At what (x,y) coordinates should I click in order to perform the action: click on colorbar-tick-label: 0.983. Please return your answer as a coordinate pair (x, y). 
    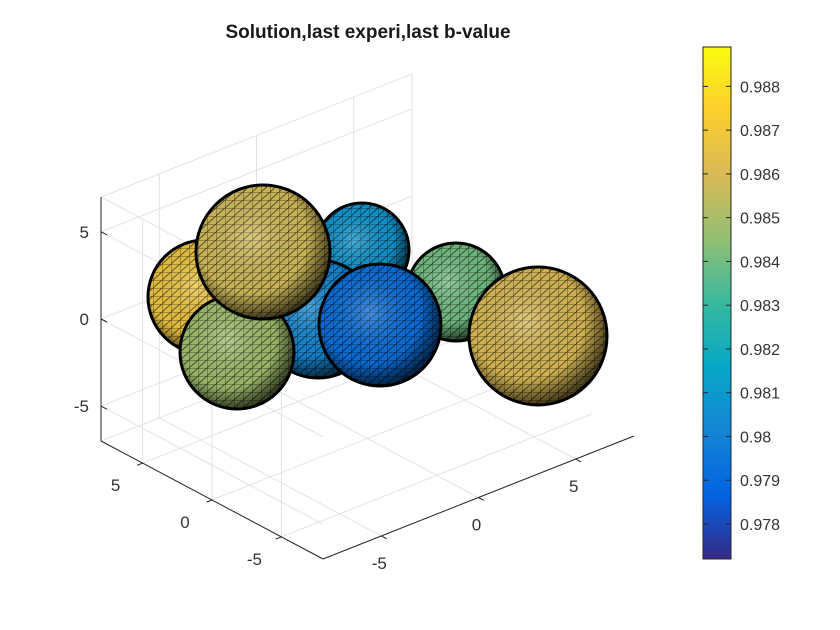
    Looking at the image, I should click on (760, 306).